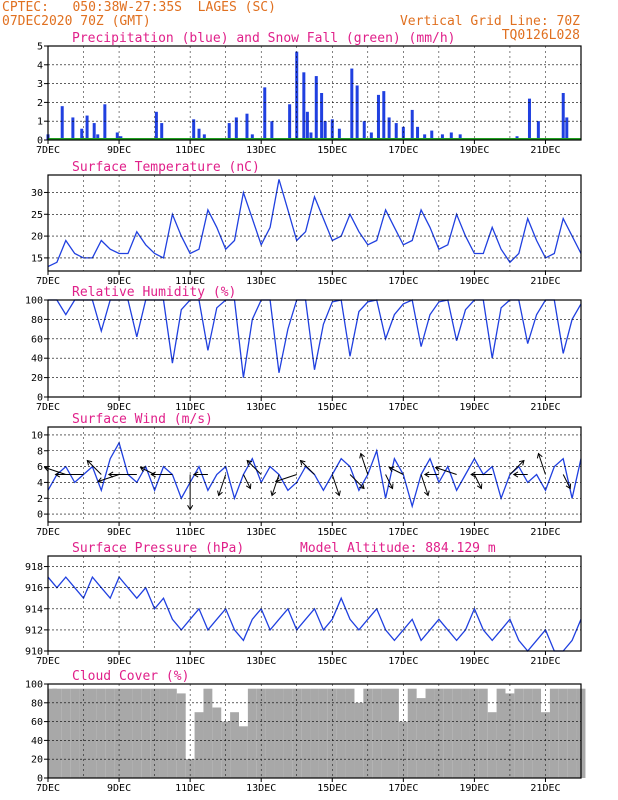 The height and width of the screenshot is (800, 618). I want to click on header-model-id: TQ0126L028, so click(540, 35).